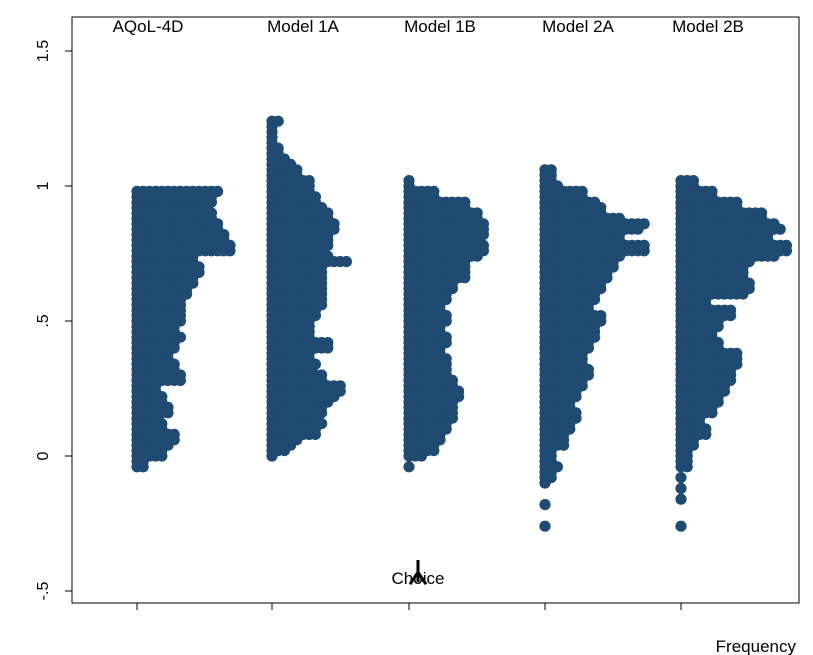 The height and width of the screenshot is (655, 813). Describe the element at coordinates (708, 26) in the screenshot. I see `series-label: Model 2B` at that location.